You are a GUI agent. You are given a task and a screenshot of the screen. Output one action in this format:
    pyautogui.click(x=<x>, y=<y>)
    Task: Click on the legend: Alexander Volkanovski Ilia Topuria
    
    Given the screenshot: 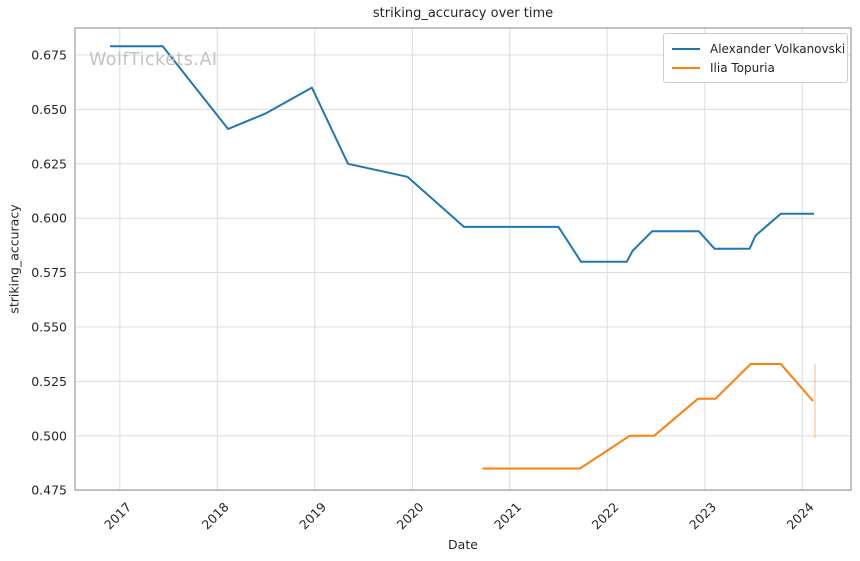 What is the action you would take?
    pyautogui.click(x=755, y=58)
    